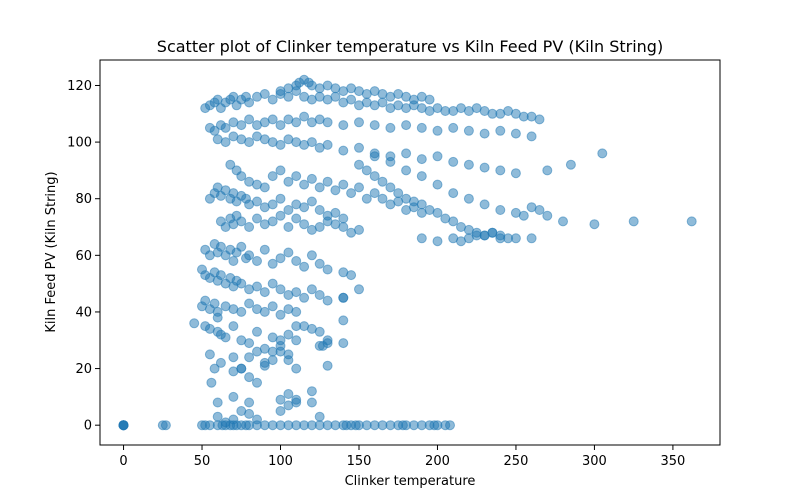 Image resolution: width=800 pixels, height=500 pixels. Describe the element at coordinates (123, 461) in the screenshot. I see `x-tick-label: 0` at that location.